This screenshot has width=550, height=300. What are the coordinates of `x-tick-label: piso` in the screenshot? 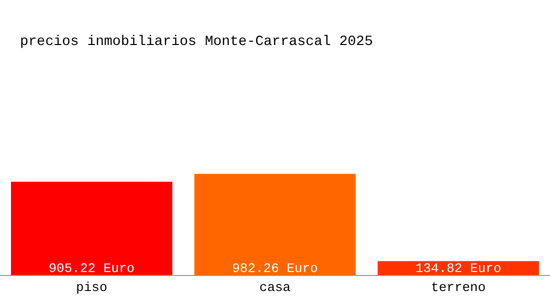 It's located at (92, 287).